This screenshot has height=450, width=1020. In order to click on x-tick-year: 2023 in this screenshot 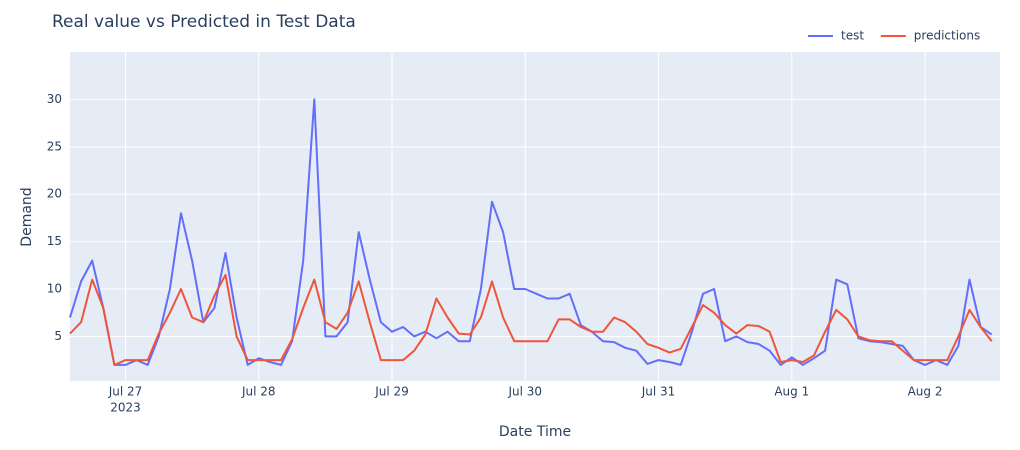, I will do `click(125, 408)`.